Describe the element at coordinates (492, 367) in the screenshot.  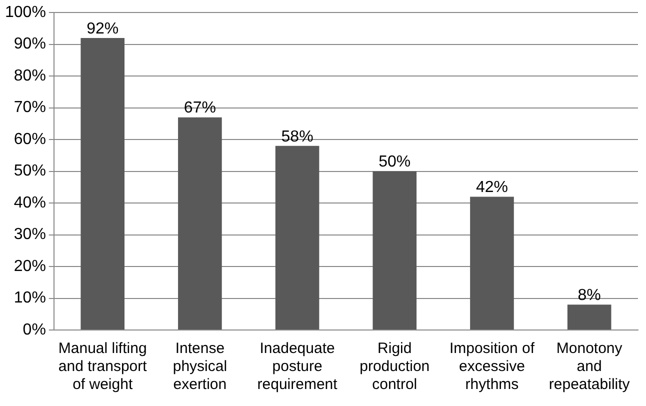
I see `x-tick-label: Imposition of excessive rhythms` at that location.